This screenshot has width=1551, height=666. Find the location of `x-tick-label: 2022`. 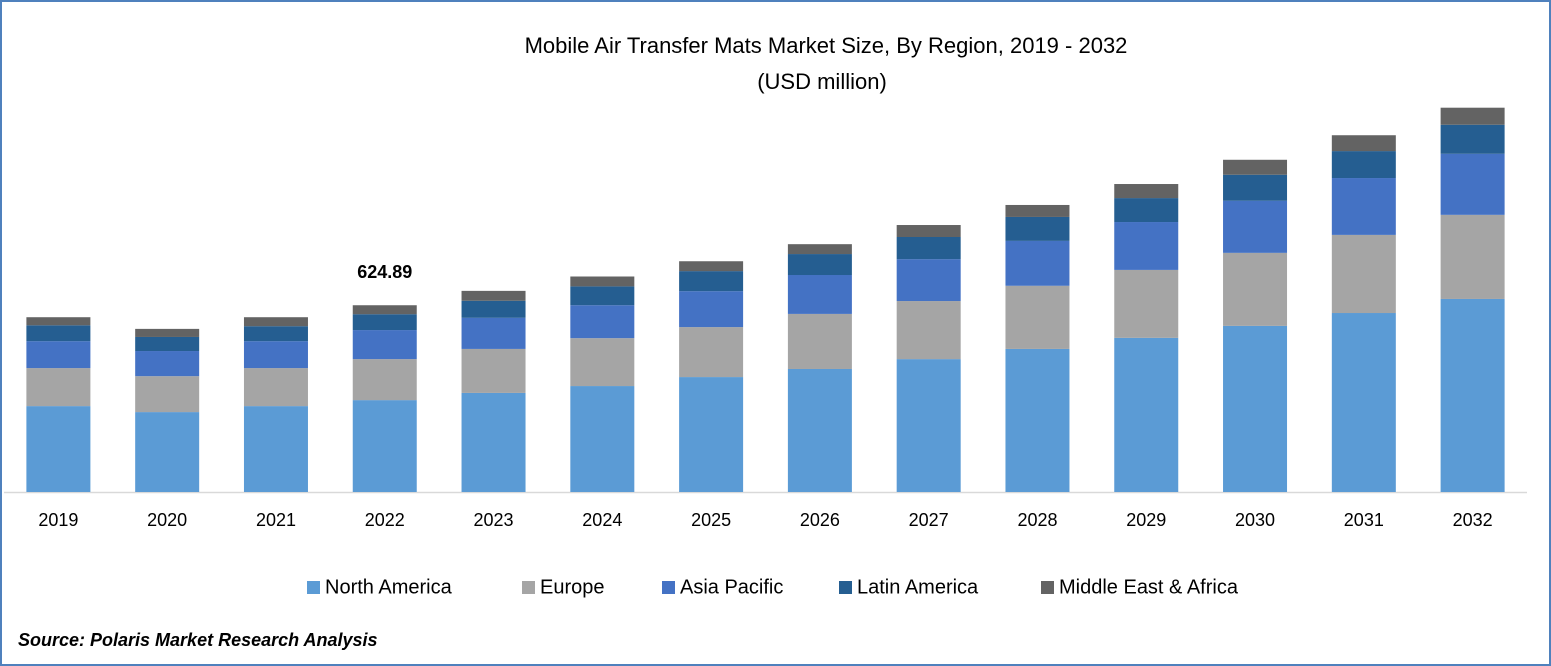

x-tick-label: 2022 is located at coordinates (385, 520).